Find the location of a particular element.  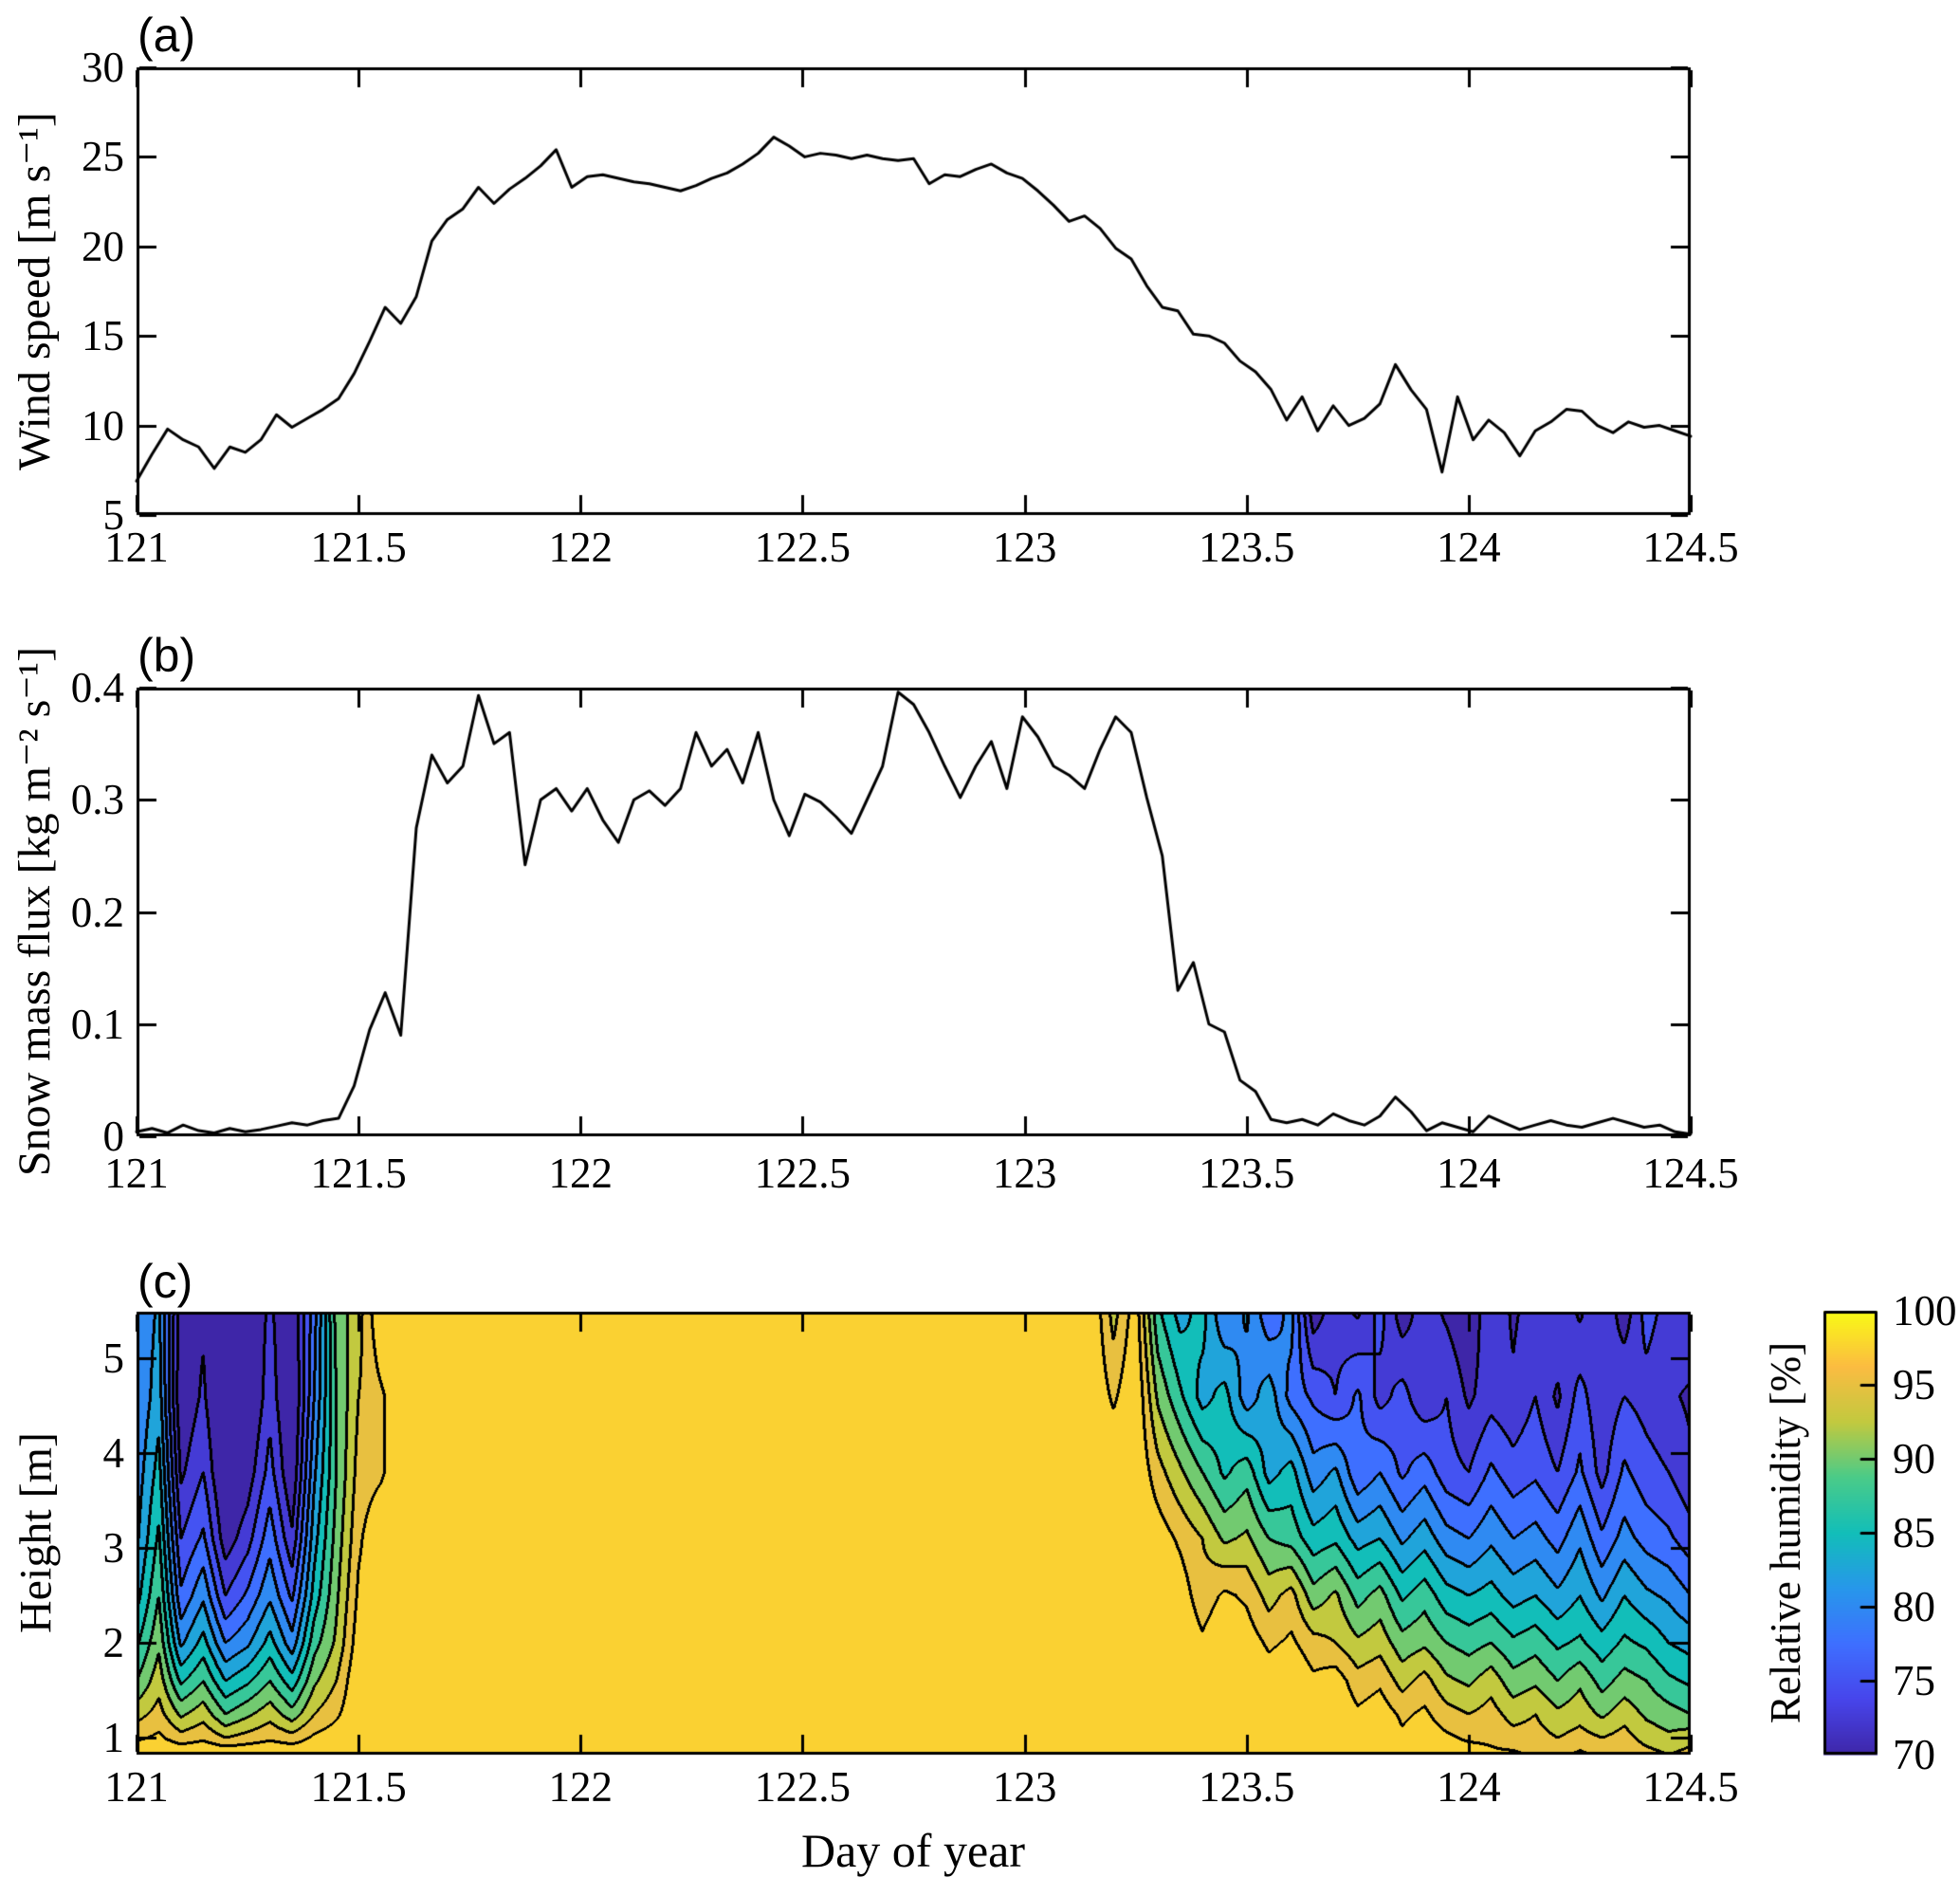

panel-b-label: (b) is located at coordinates (166, 655).